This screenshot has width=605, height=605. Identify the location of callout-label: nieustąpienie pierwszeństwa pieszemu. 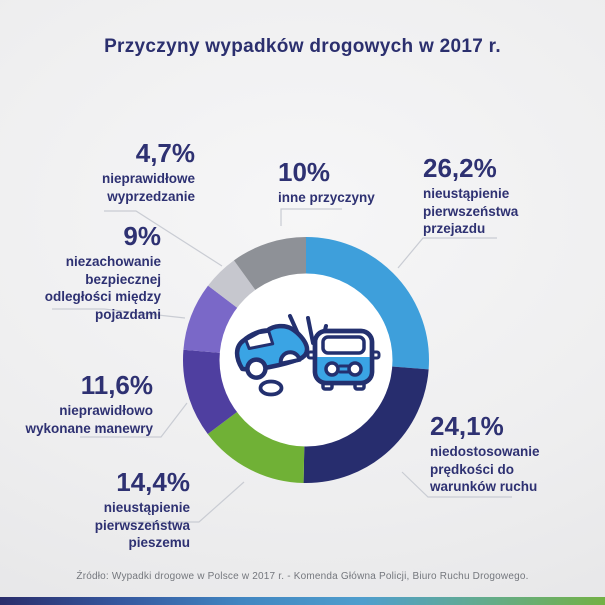
(142, 525).